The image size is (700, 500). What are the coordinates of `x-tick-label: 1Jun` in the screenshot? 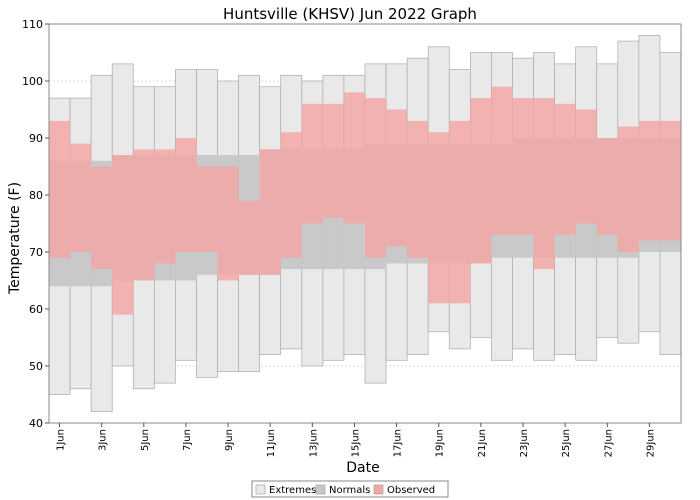 It's located at (61, 440).